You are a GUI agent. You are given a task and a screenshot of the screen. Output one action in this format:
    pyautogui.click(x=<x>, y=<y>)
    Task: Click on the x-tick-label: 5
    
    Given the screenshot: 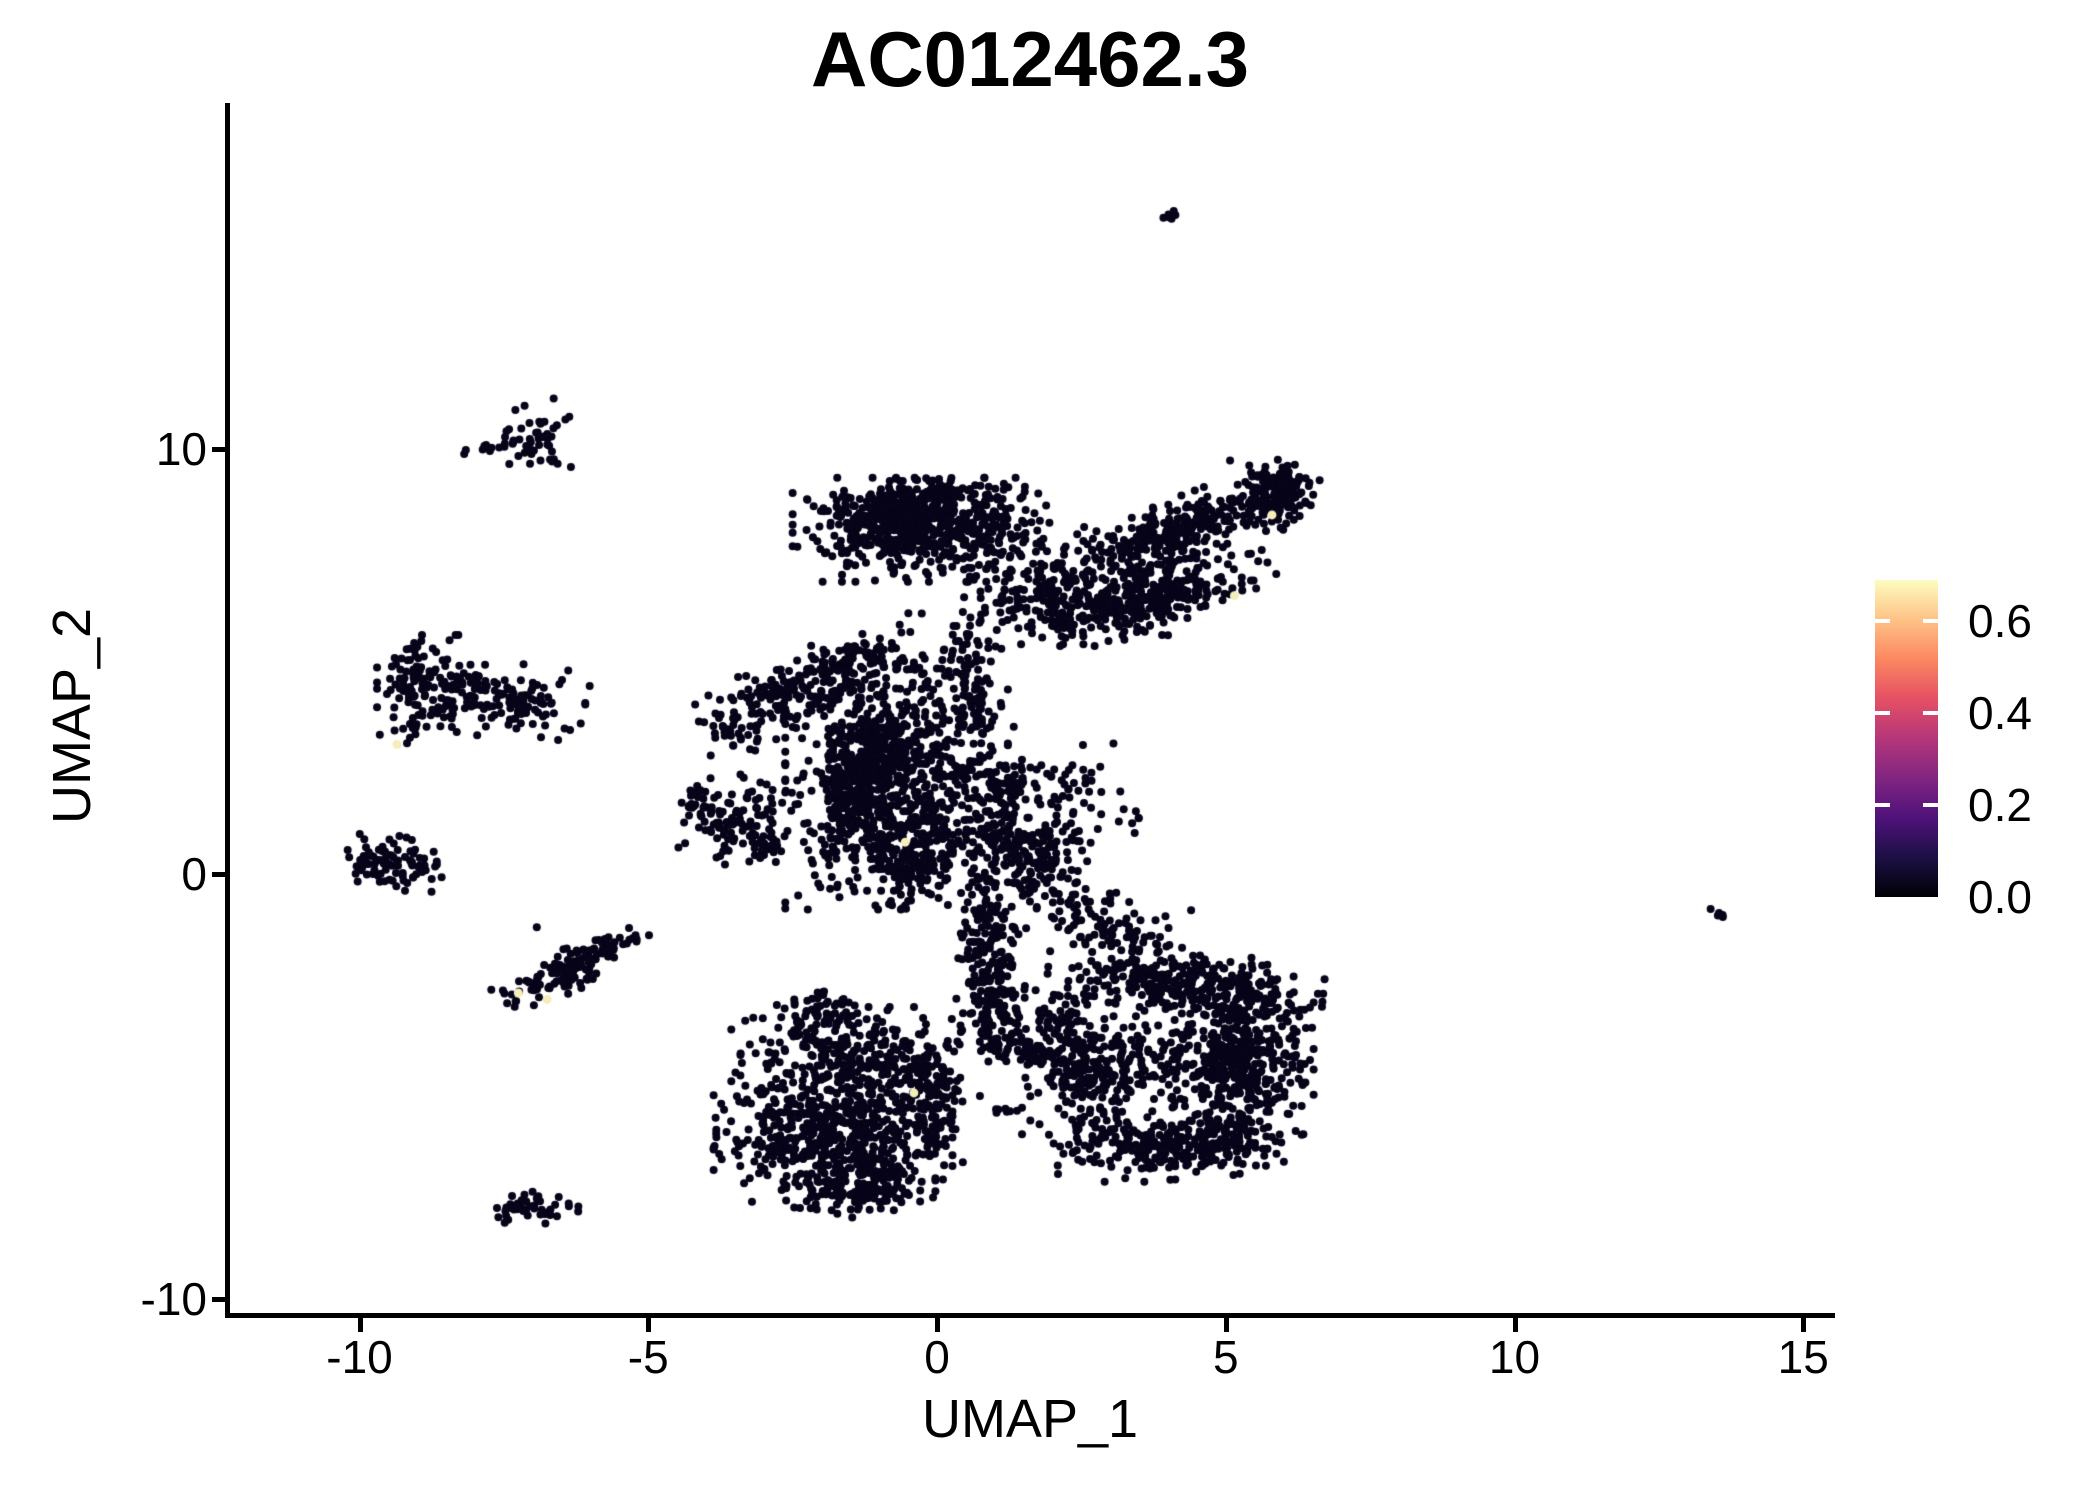 What is the action you would take?
    pyautogui.click(x=1225, y=1357)
    